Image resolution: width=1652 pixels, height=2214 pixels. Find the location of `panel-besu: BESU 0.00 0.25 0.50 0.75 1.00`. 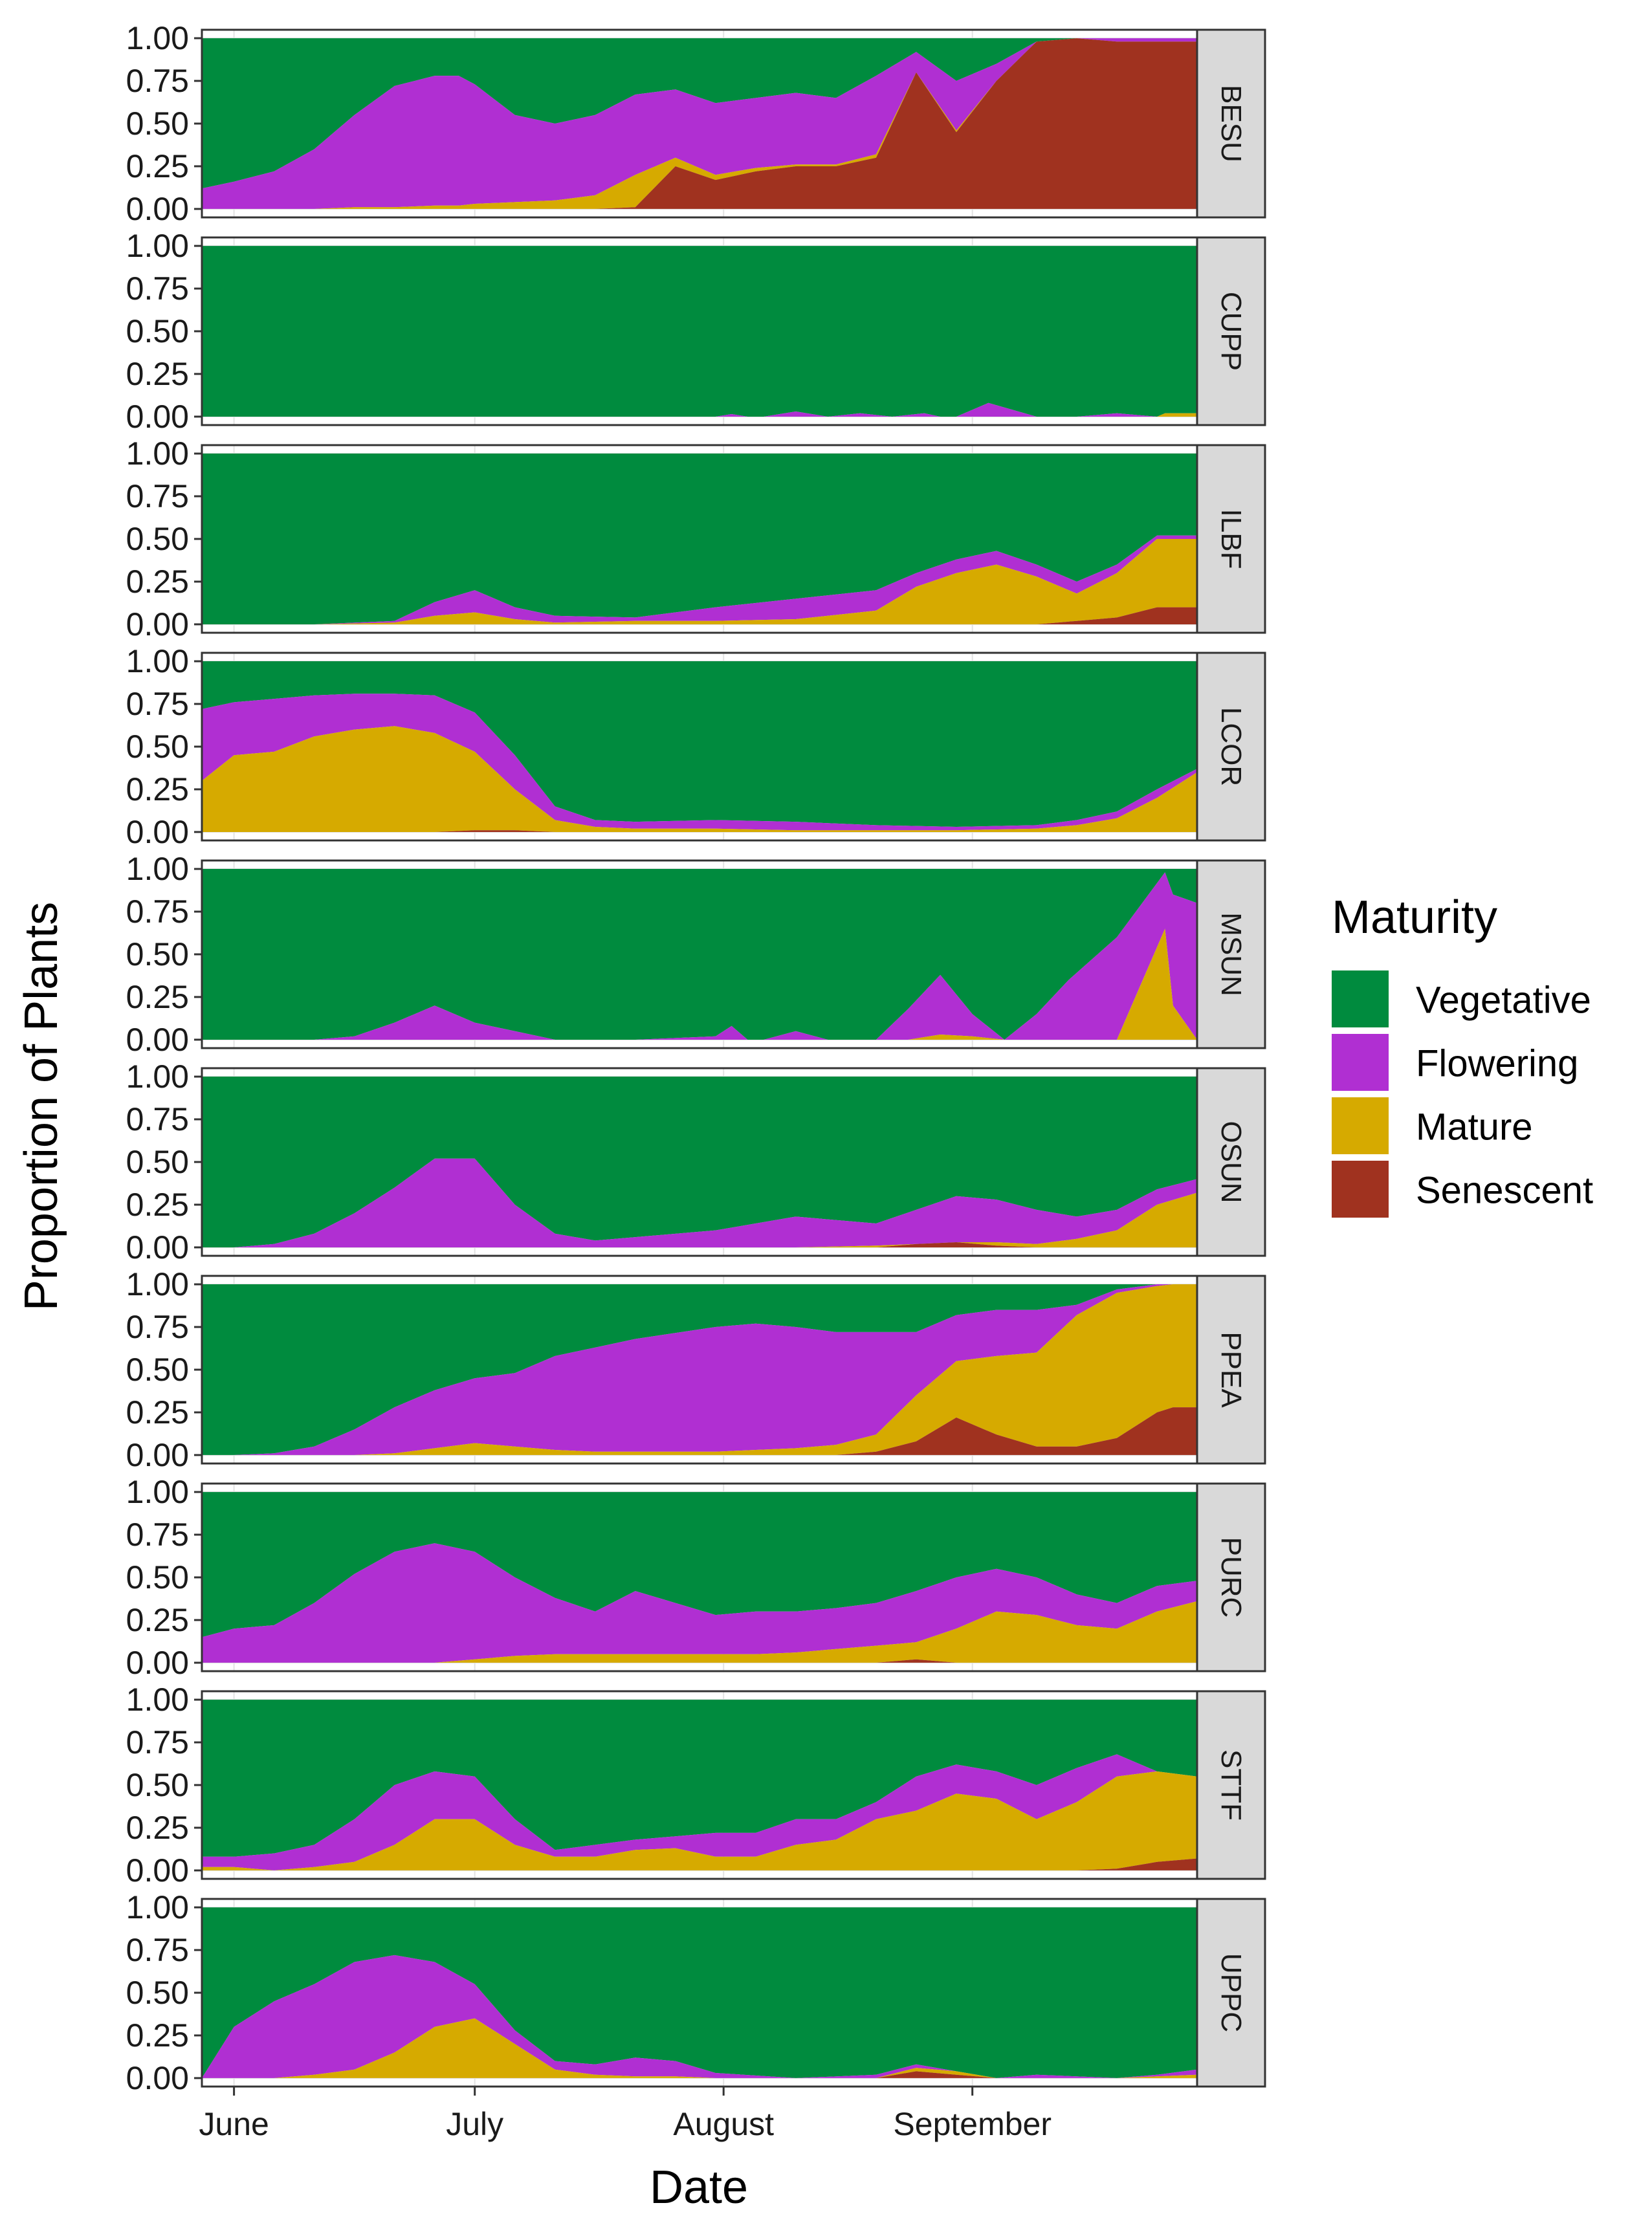

panel-besu: BESU 0.00 0.25 0.50 0.75 1.00 is located at coordinates (696, 123).